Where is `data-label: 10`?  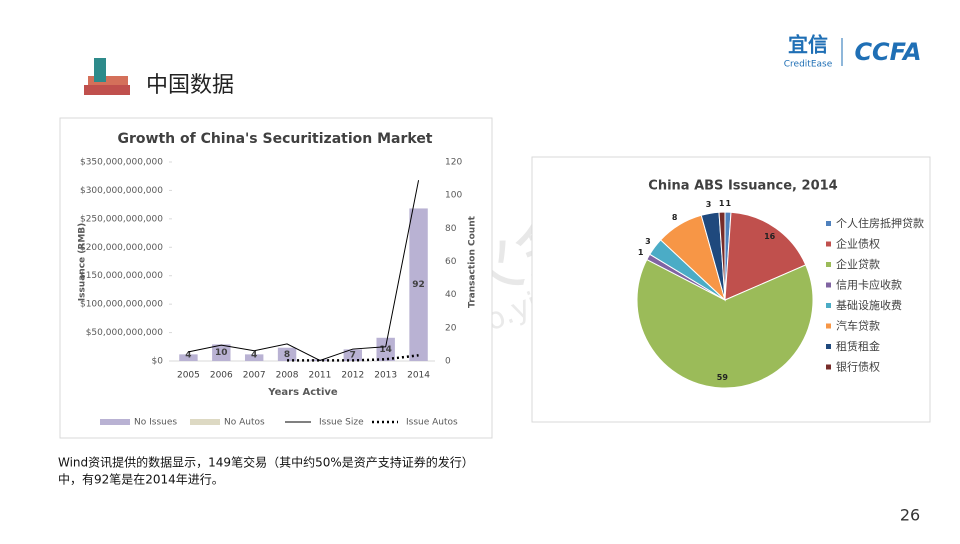 data-label: 10 is located at coordinates (221, 353).